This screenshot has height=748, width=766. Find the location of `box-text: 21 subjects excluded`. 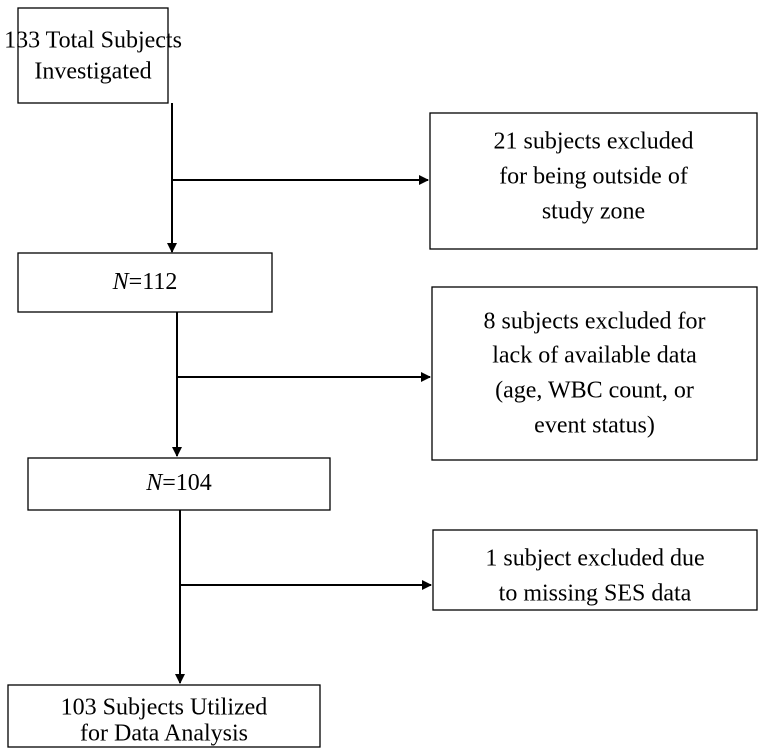

box-text: 21 subjects excluded is located at coordinates (594, 142).